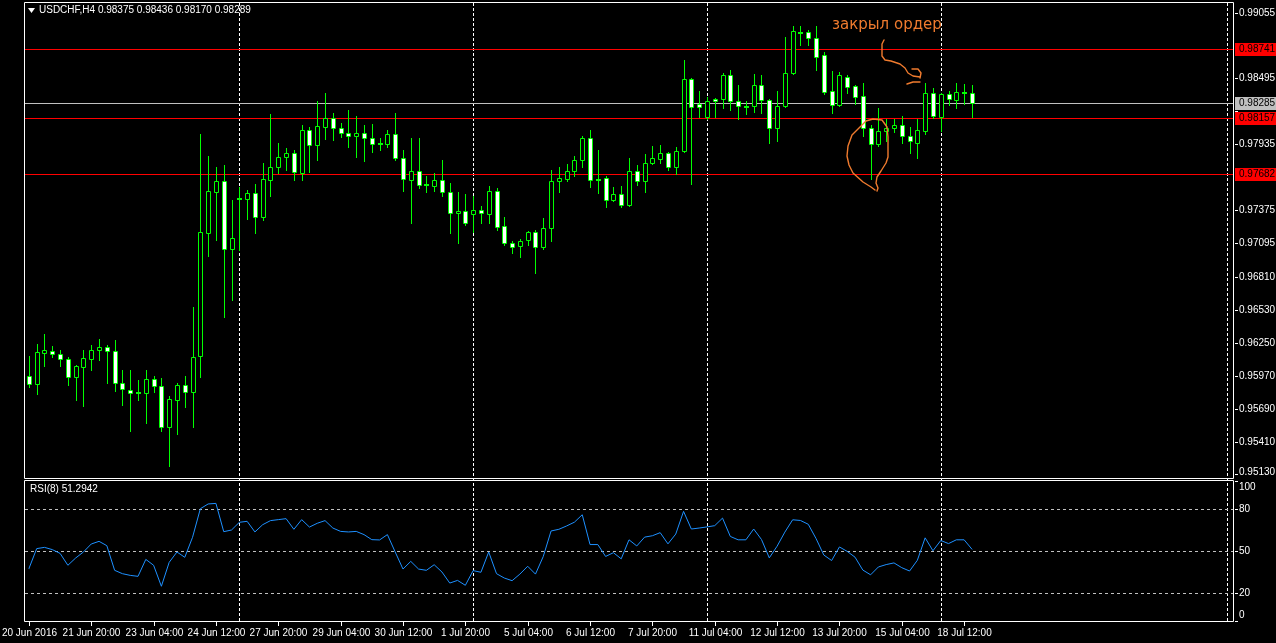 This screenshot has width=1276, height=643. I want to click on x-tick-label: 12 Jul 12:00, so click(778, 632).